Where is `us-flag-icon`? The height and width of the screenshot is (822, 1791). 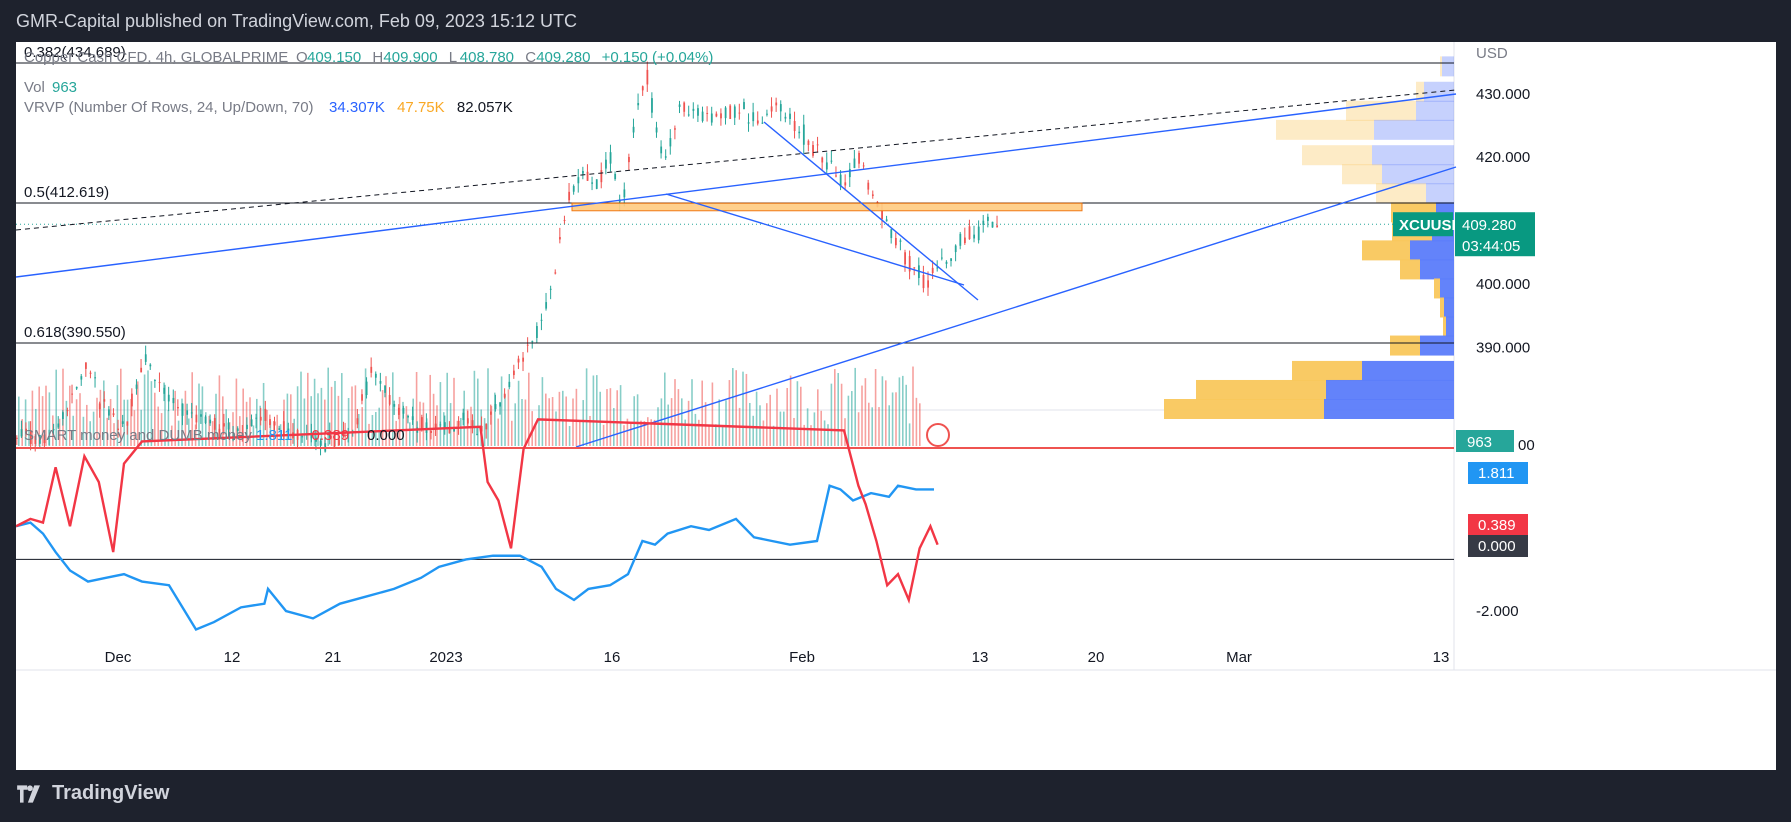 us-flag-icon is located at coordinates (938, 435).